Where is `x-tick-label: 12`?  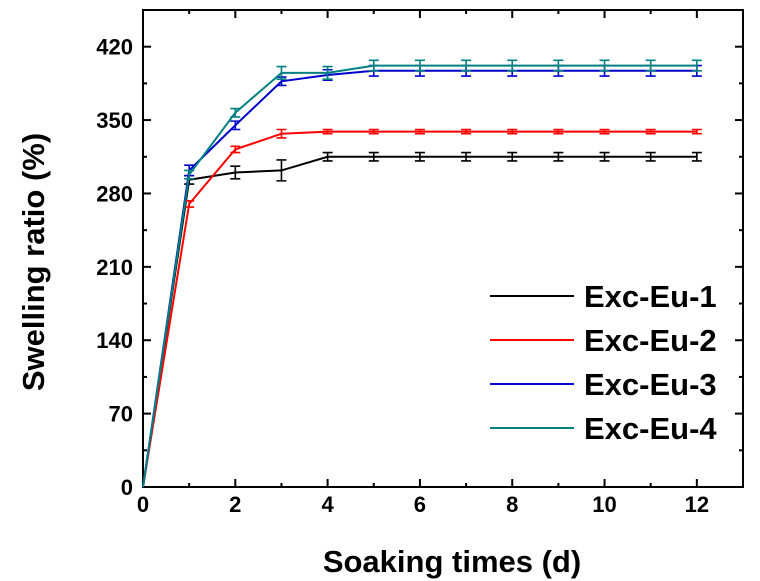
x-tick-label: 12 is located at coordinates (697, 504).